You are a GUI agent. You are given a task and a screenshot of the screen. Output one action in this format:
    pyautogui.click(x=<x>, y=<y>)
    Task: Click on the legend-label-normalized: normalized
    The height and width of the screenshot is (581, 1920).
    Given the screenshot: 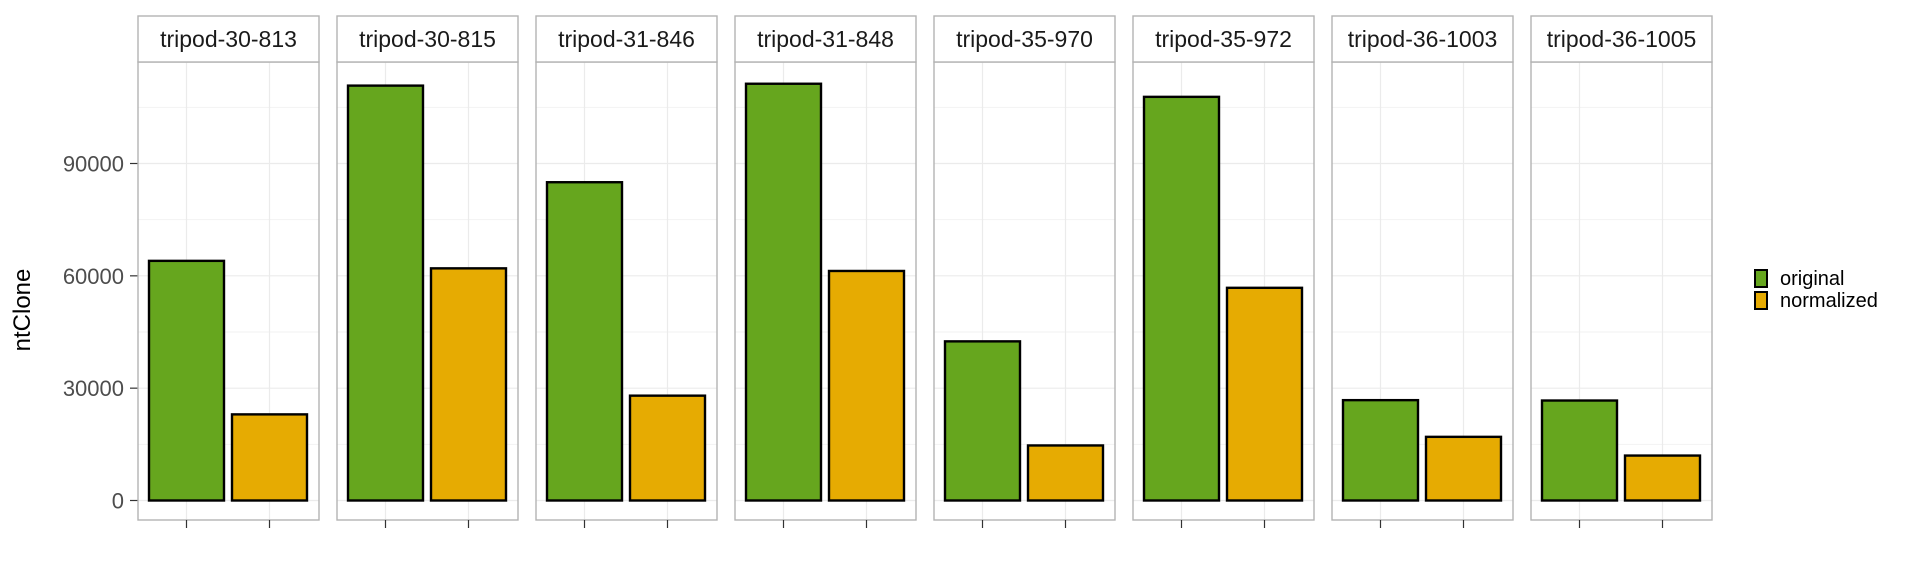 What is the action you would take?
    pyautogui.click(x=1829, y=301)
    